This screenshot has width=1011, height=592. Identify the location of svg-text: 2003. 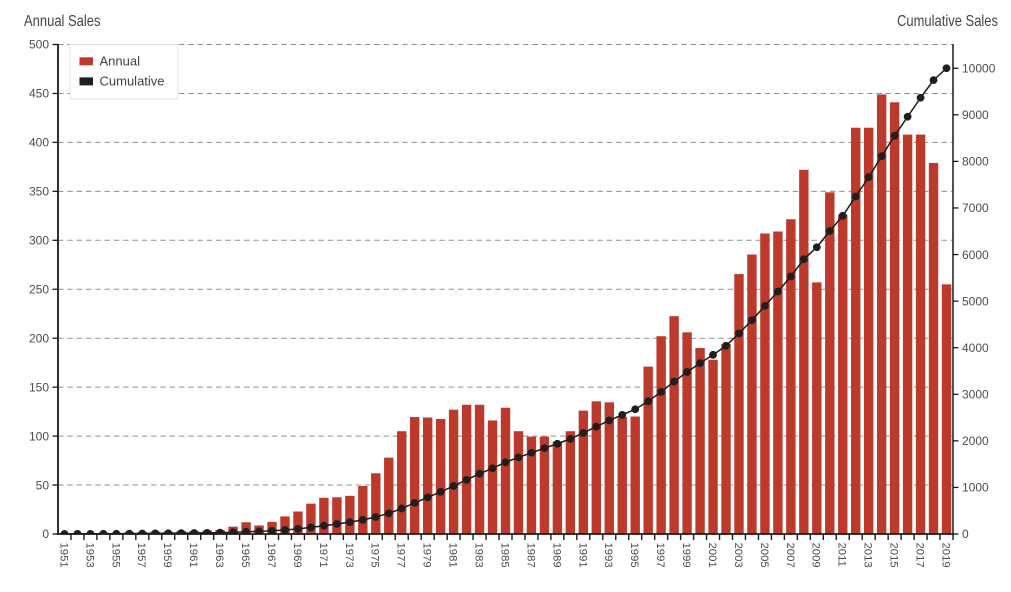
(738, 555).